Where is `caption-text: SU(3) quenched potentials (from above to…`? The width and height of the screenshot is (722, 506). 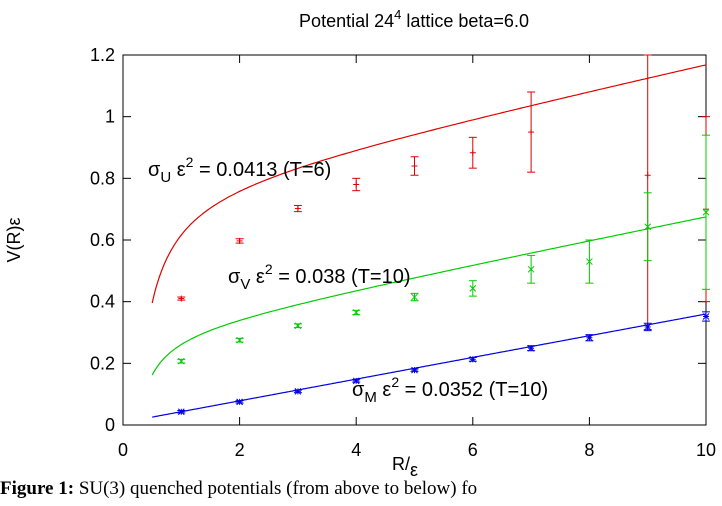
caption-text: SU(3) quenched potentials (from above to… is located at coordinates (276, 488).